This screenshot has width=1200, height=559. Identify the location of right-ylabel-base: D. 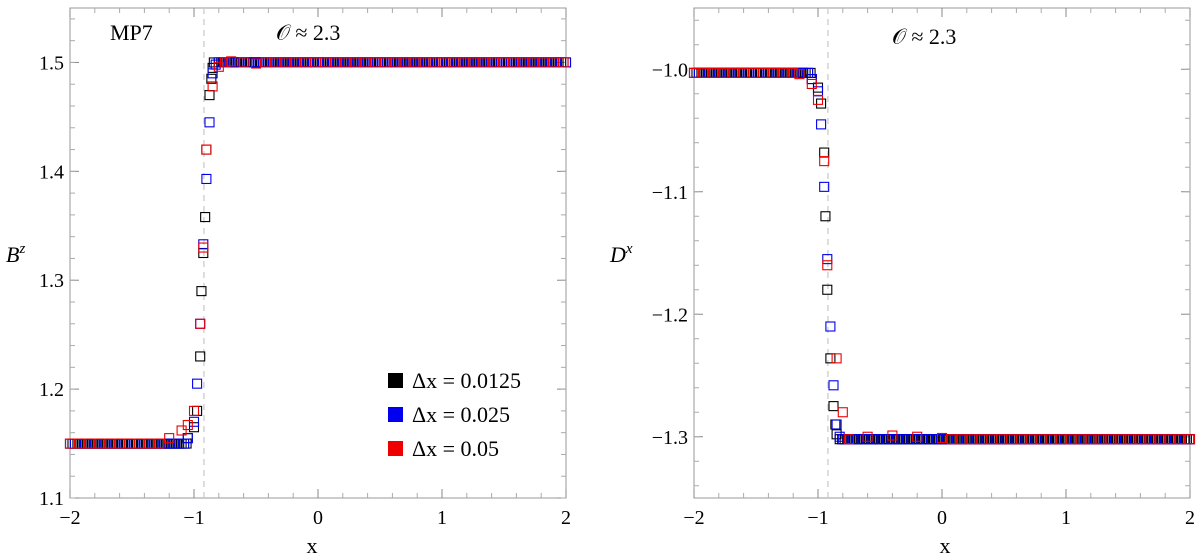
(617, 254).